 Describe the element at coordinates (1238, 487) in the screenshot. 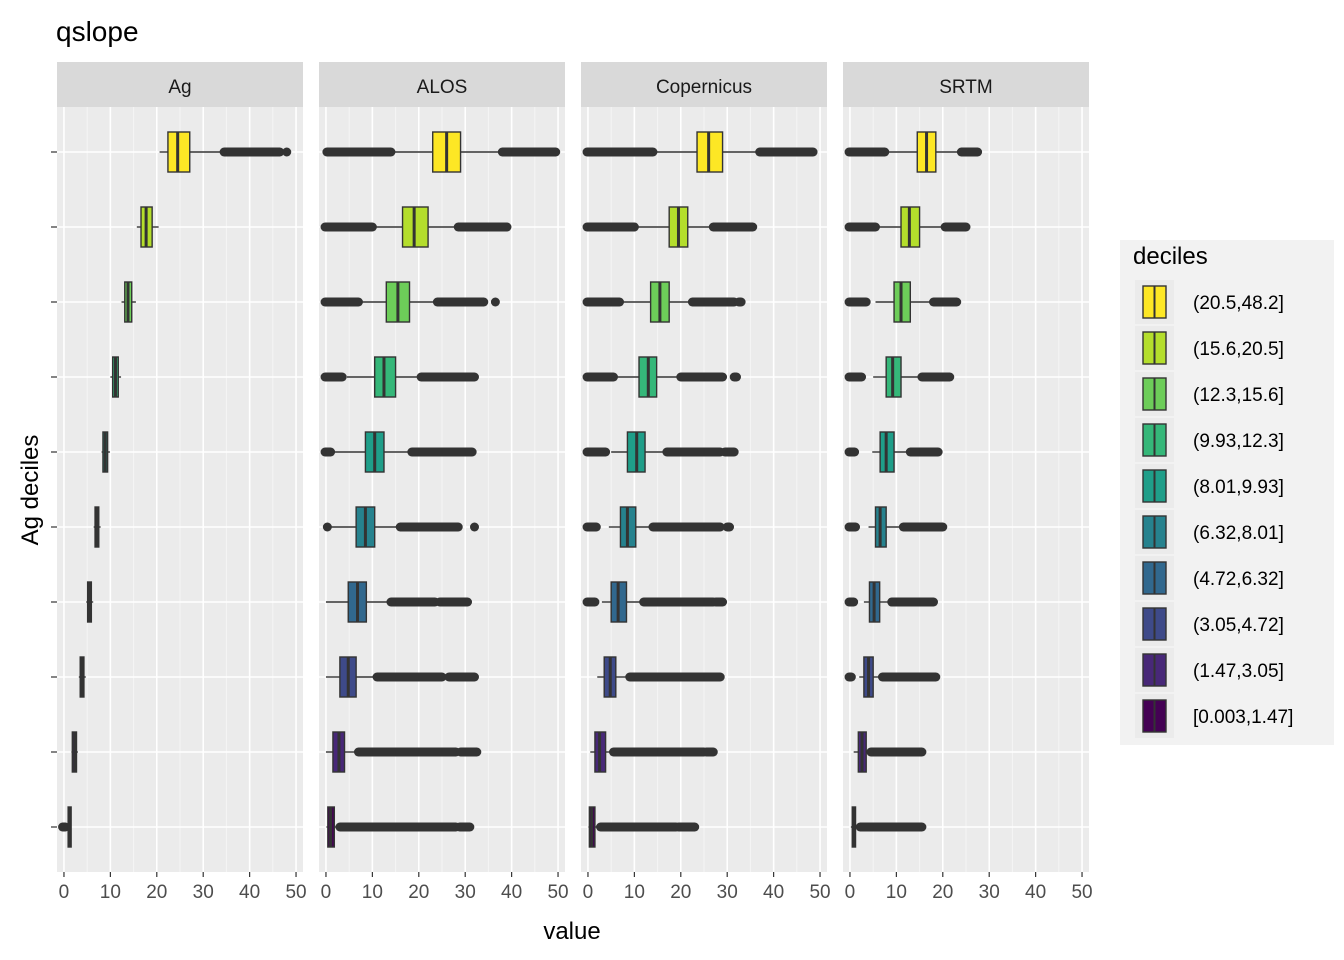

I see `legend-label: (8.01,9.93]` at that location.